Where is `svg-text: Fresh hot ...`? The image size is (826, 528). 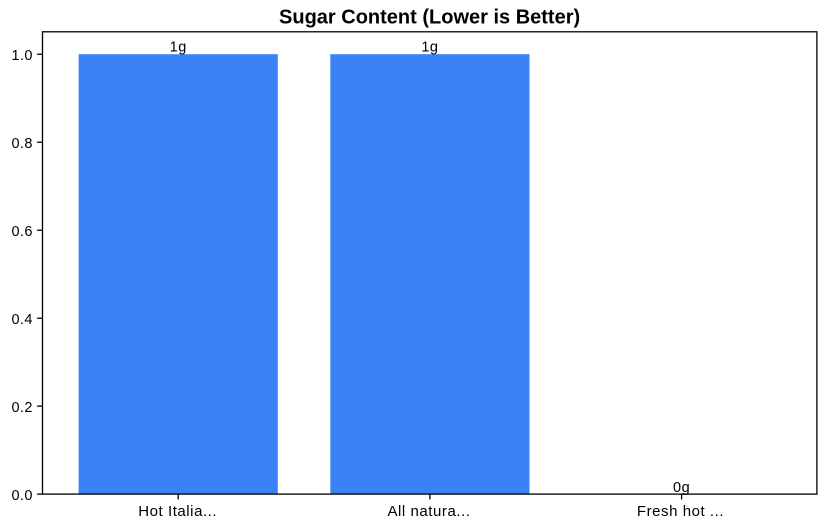
svg-text: Fresh hot ... is located at coordinates (680, 511).